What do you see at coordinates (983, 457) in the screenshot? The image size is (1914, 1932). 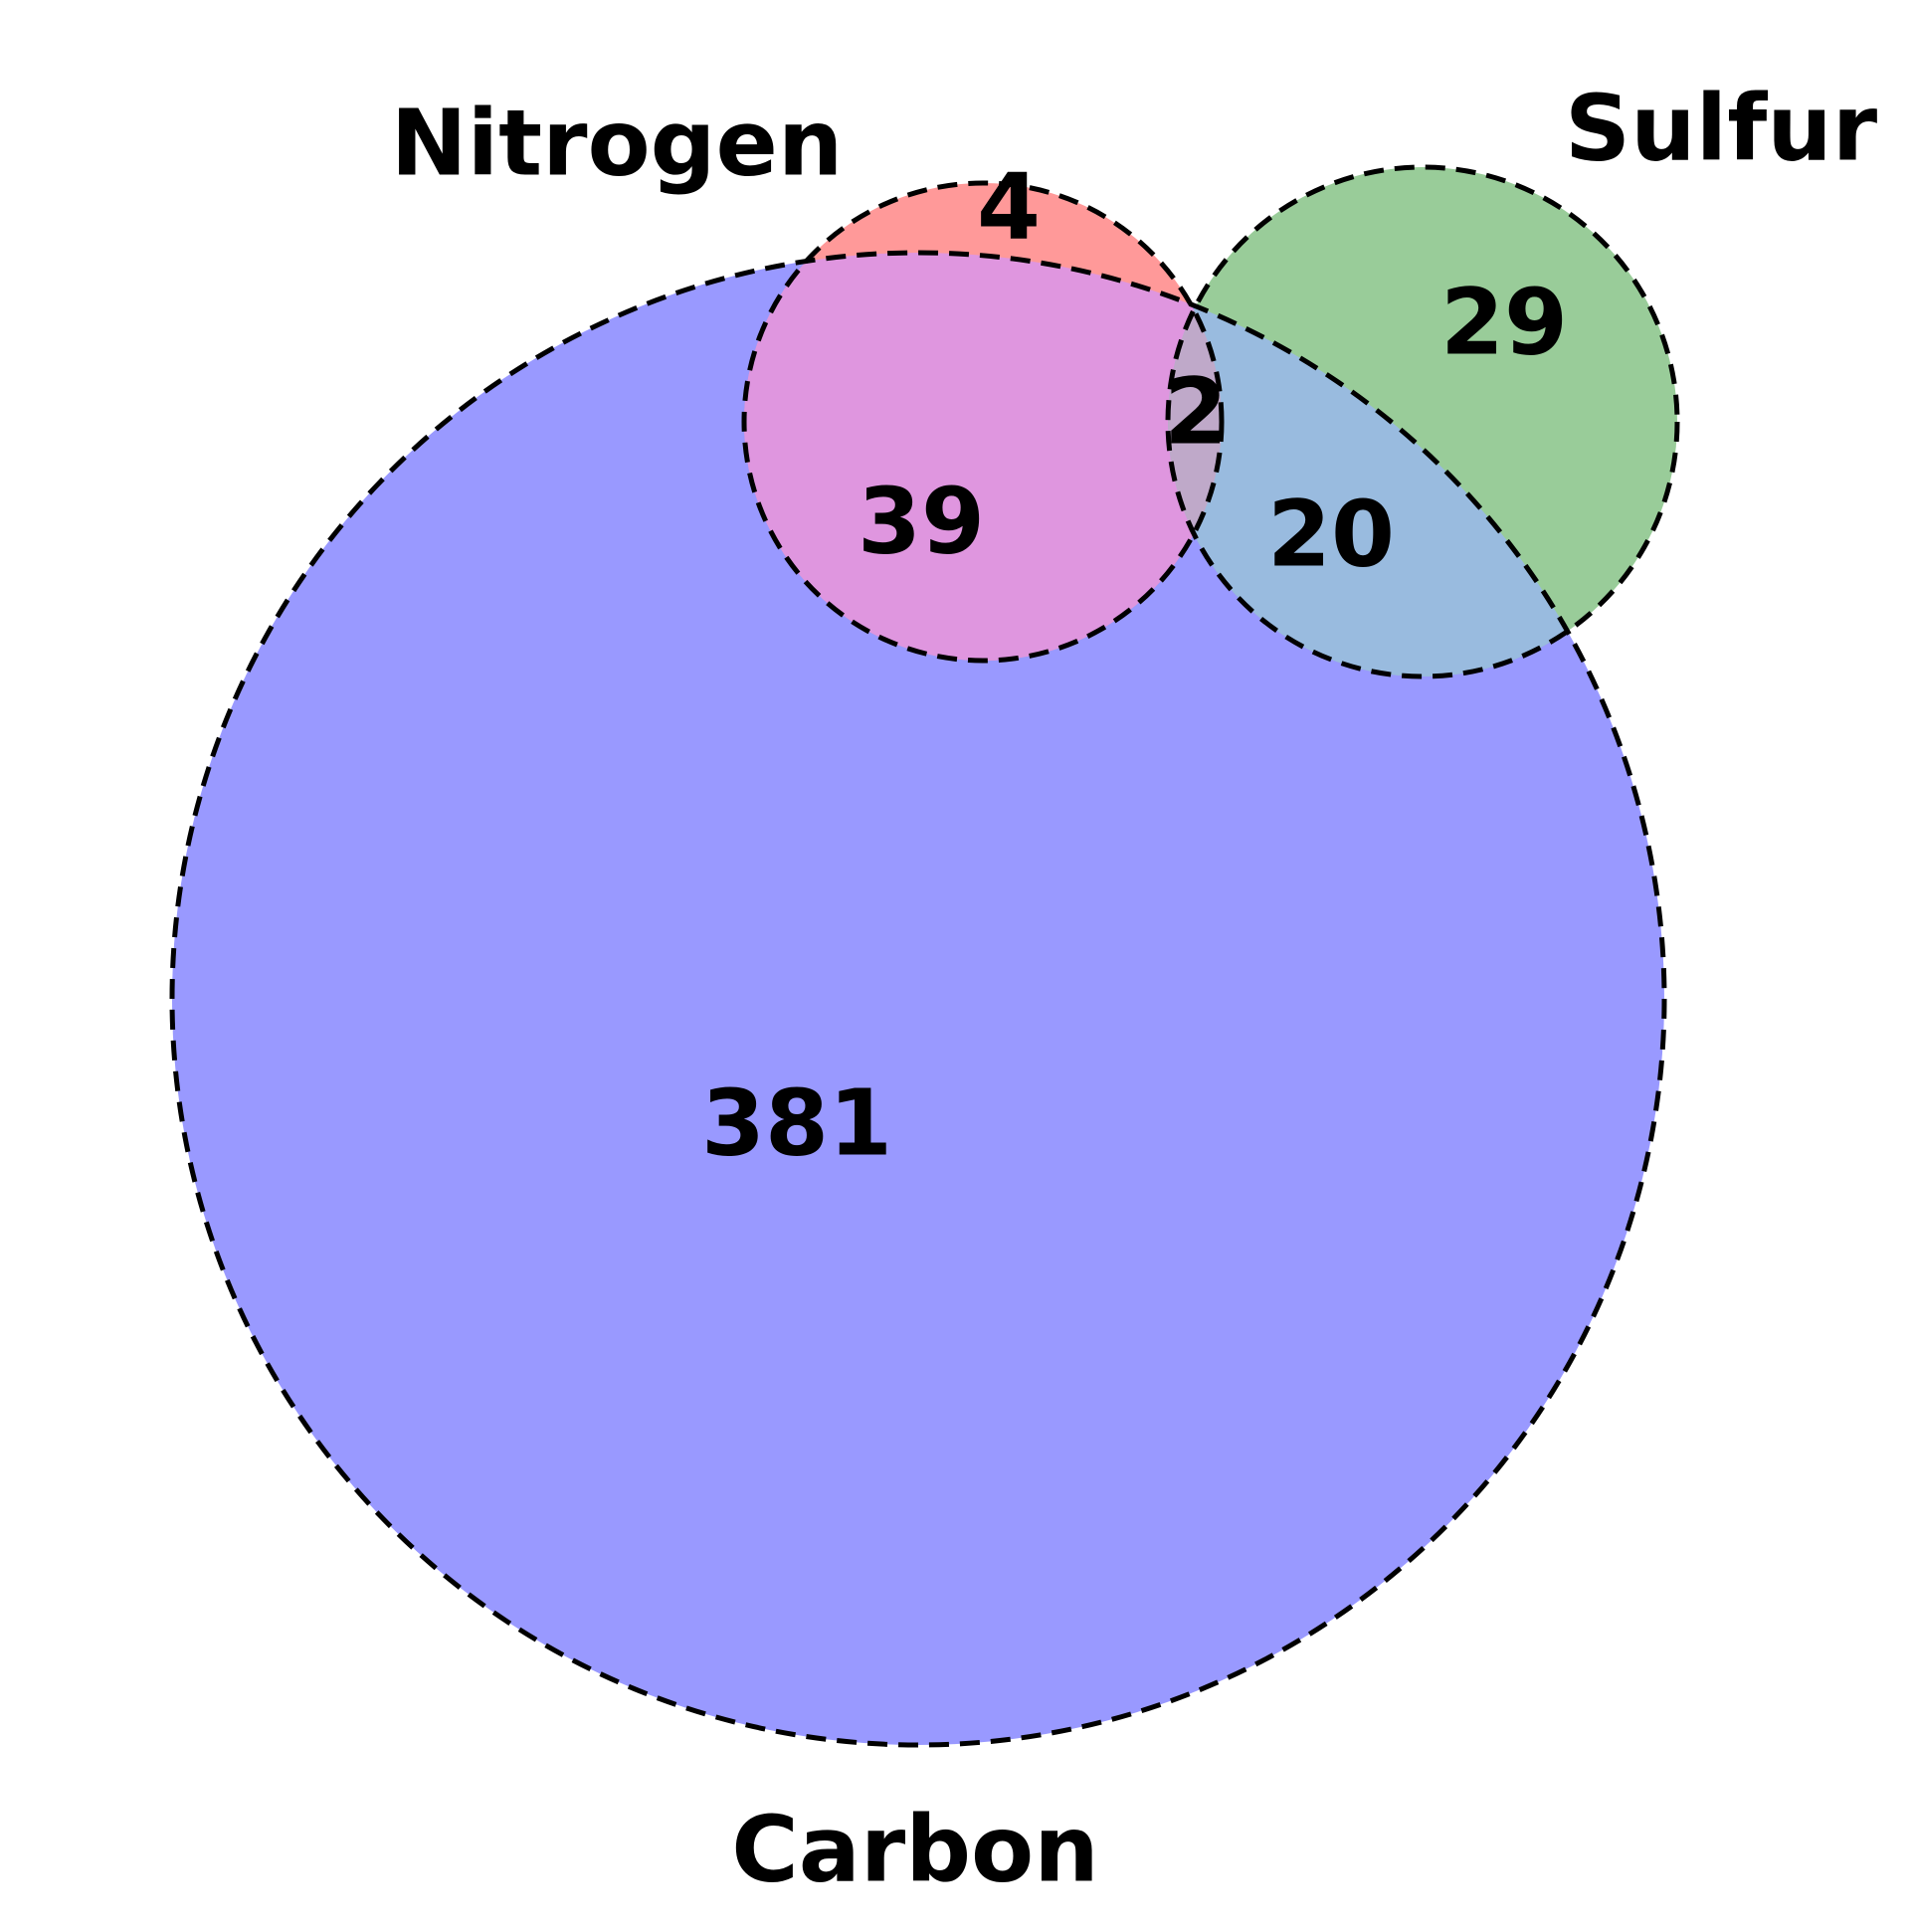 I see `nitrogen-carbon-region` at bounding box center [983, 457].